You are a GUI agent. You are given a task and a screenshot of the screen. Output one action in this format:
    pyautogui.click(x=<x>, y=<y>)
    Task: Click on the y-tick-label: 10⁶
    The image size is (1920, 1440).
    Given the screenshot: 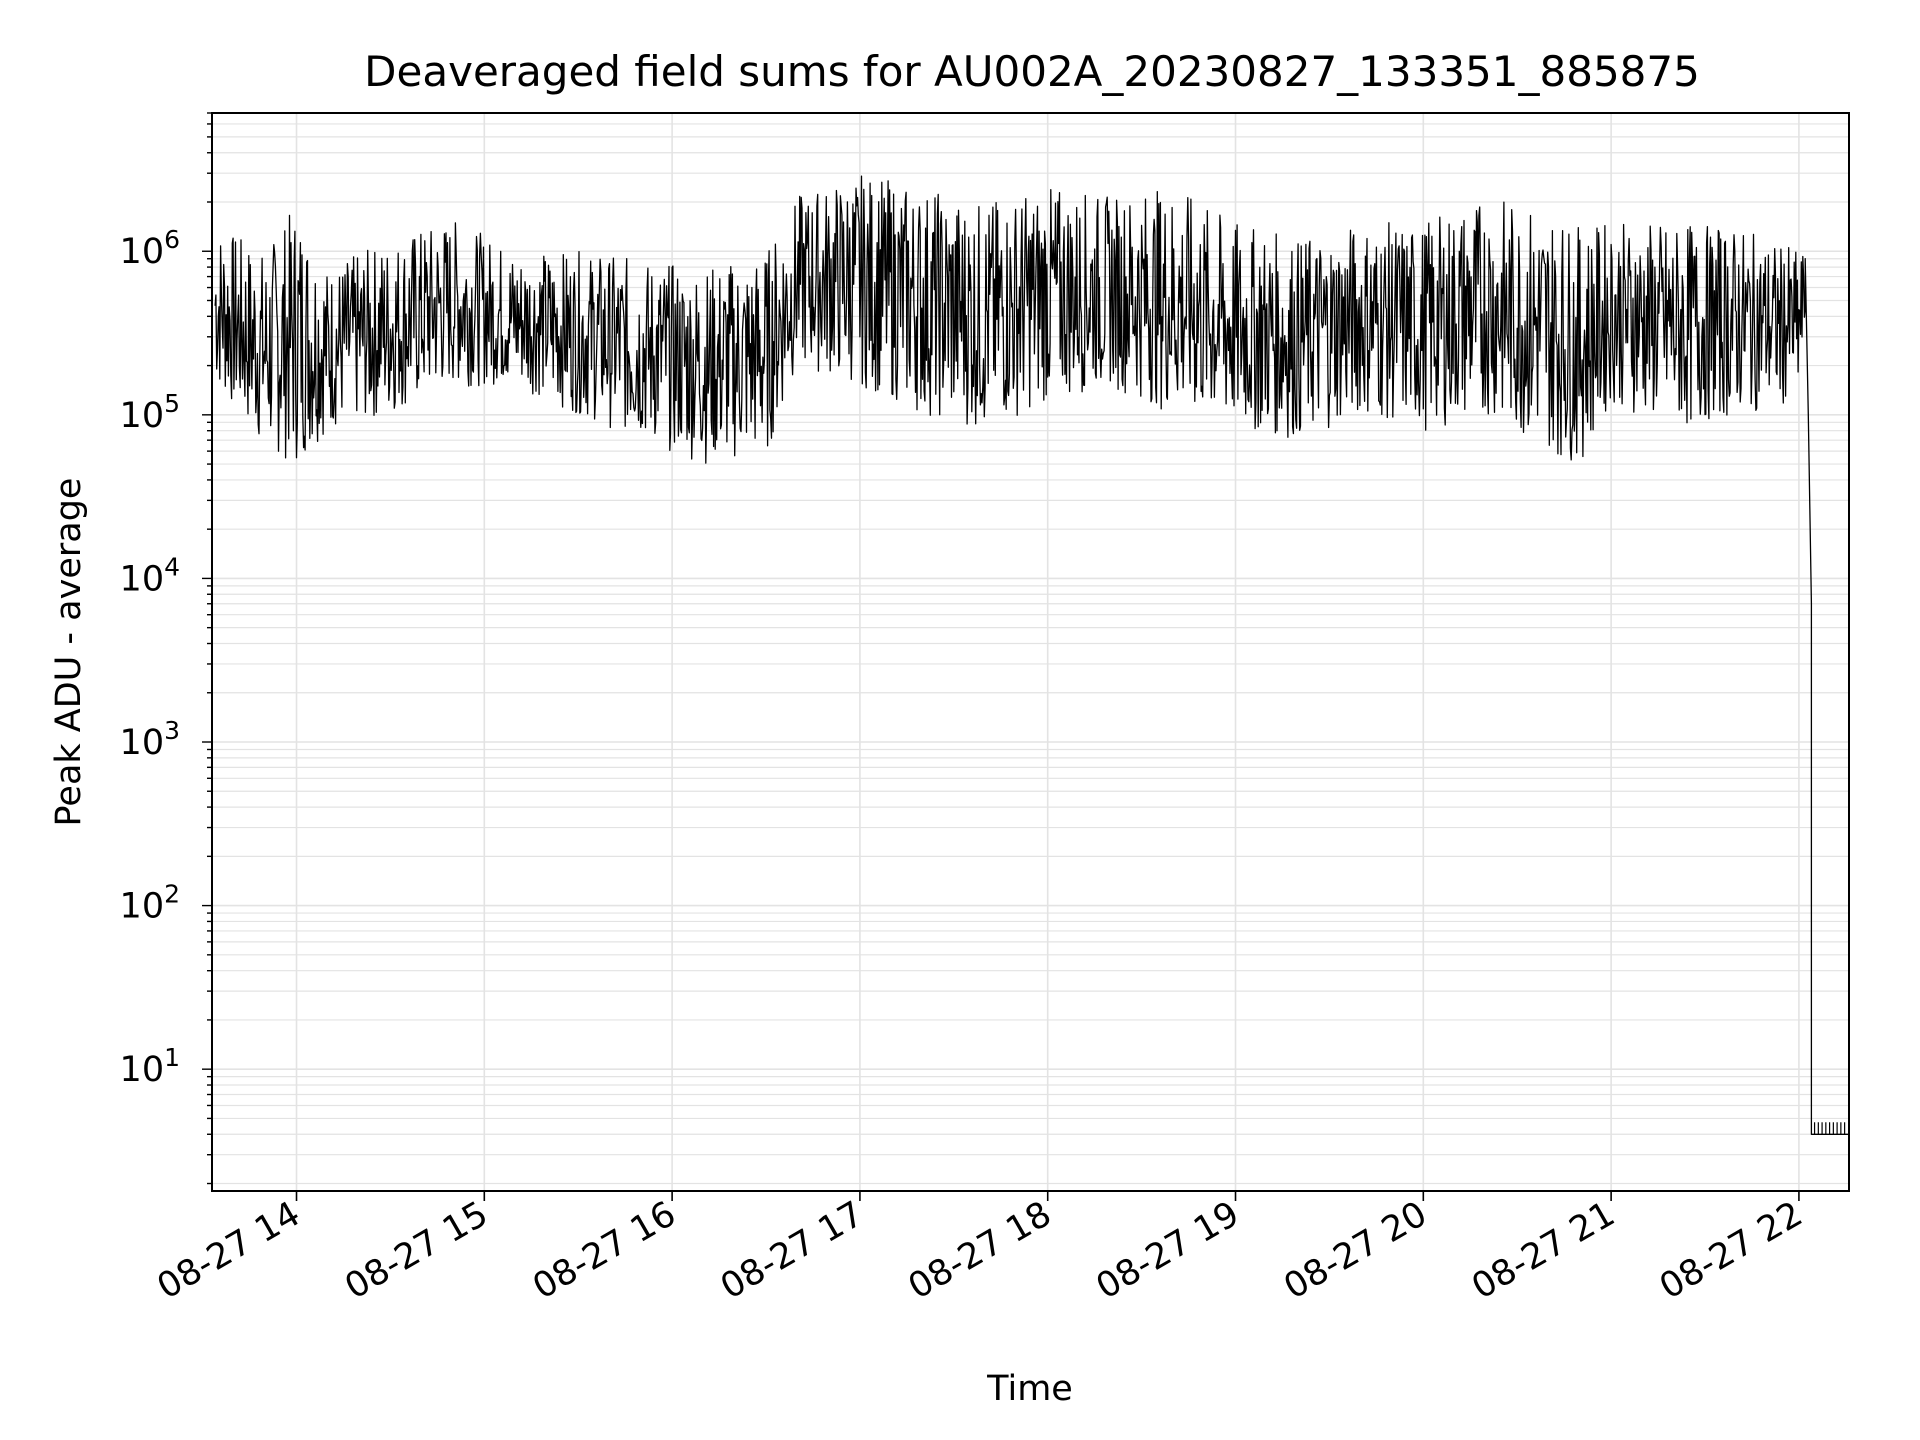 What is the action you would take?
    pyautogui.click(x=150, y=248)
    